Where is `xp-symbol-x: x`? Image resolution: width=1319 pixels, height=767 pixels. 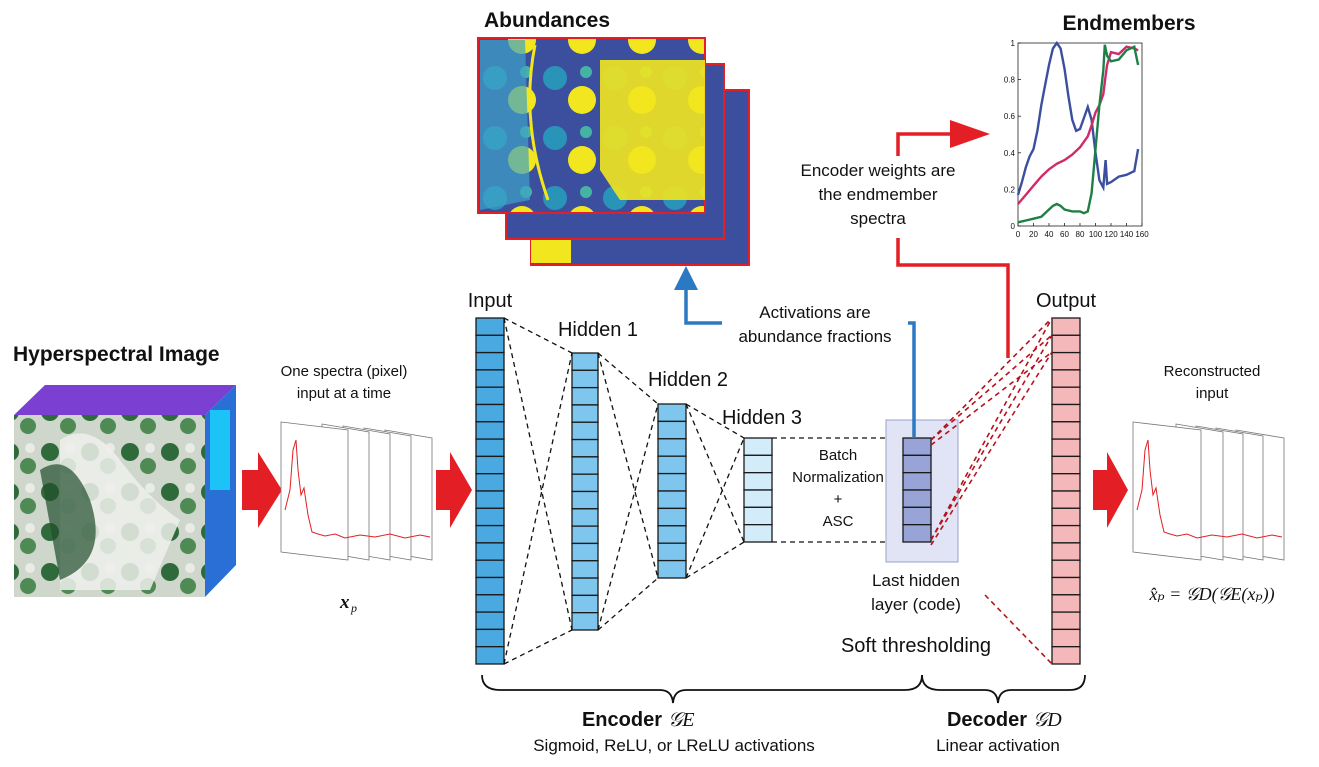
xp-symbol-x: x is located at coordinates (344, 602).